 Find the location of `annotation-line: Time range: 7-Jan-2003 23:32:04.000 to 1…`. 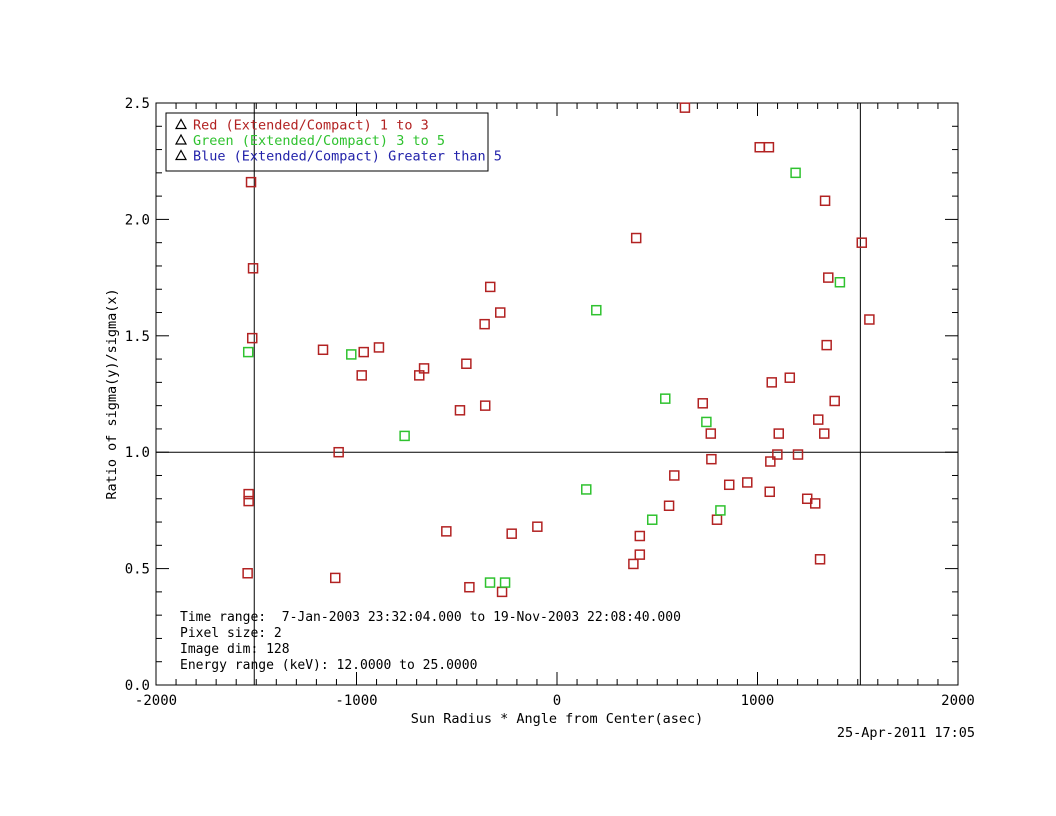

annotation-line: Time range: 7-Jan-2003 23:32:04.000 to 1… is located at coordinates (430, 617).